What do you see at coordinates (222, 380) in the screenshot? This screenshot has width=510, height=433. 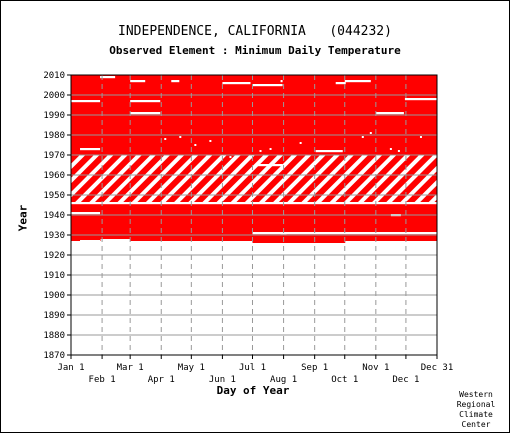 I see `x-tick-label: Jun 1` at bounding box center [222, 380].